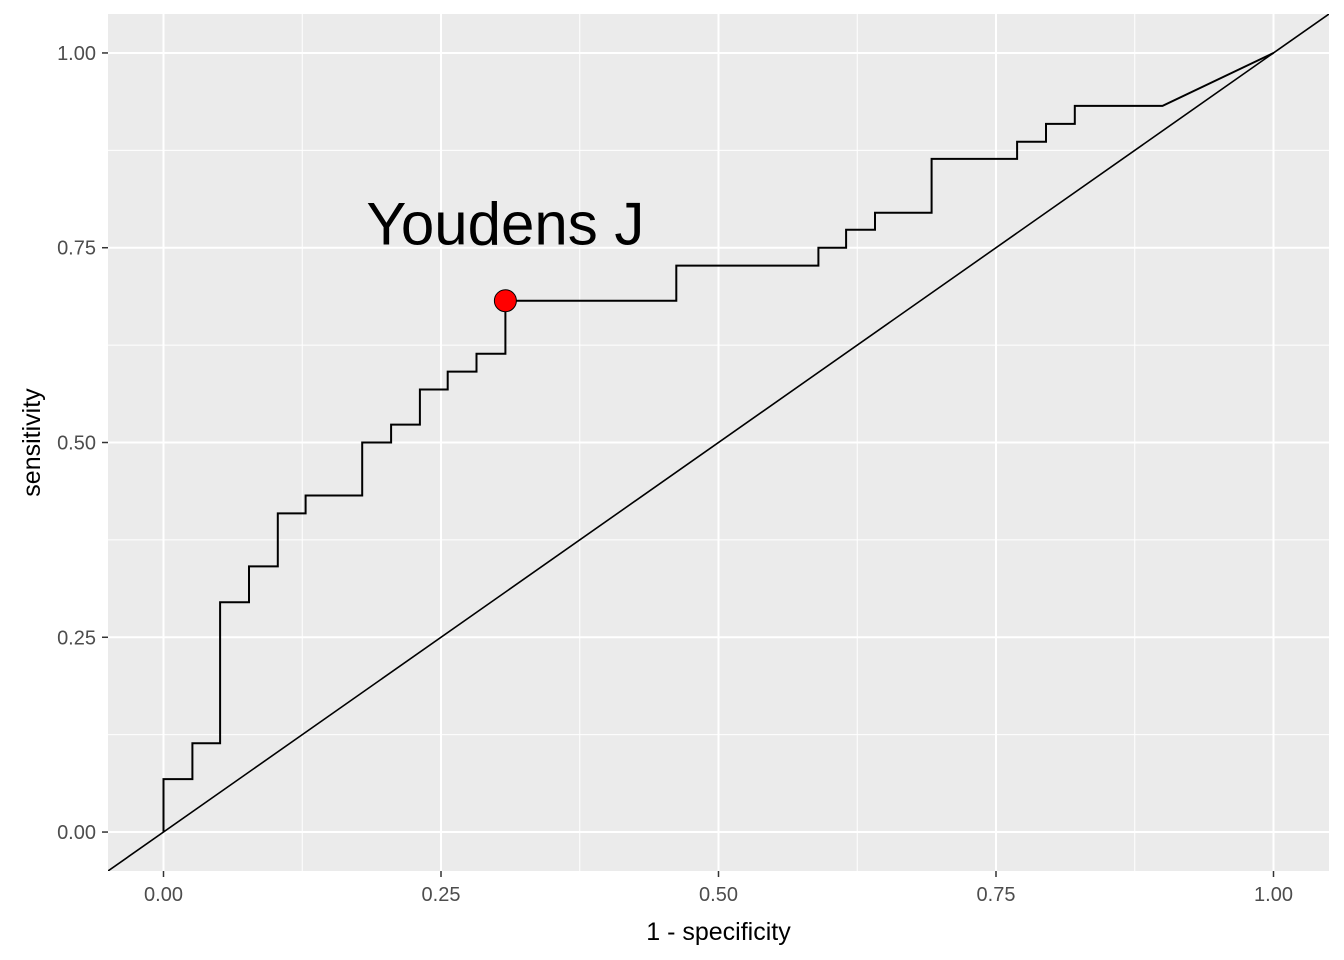 Image resolution: width=1344 pixels, height=960 pixels. What do you see at coordinates (76, 54) in the screenshot?
I see `y-tick-label: 1.00` at bounding box center [76, 54].